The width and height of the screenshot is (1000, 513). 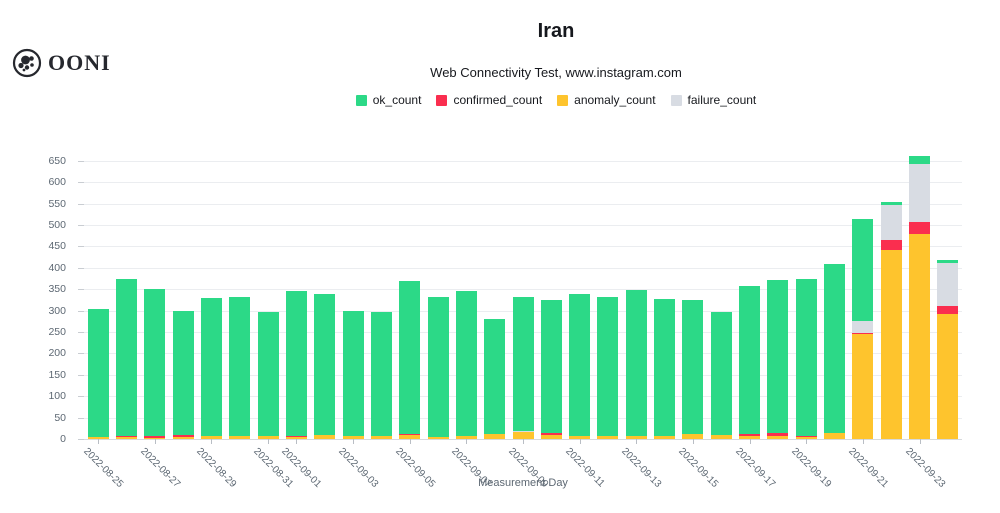 I want to click on legend-item-ok-count: ok_count, so click(x=388, y=100).